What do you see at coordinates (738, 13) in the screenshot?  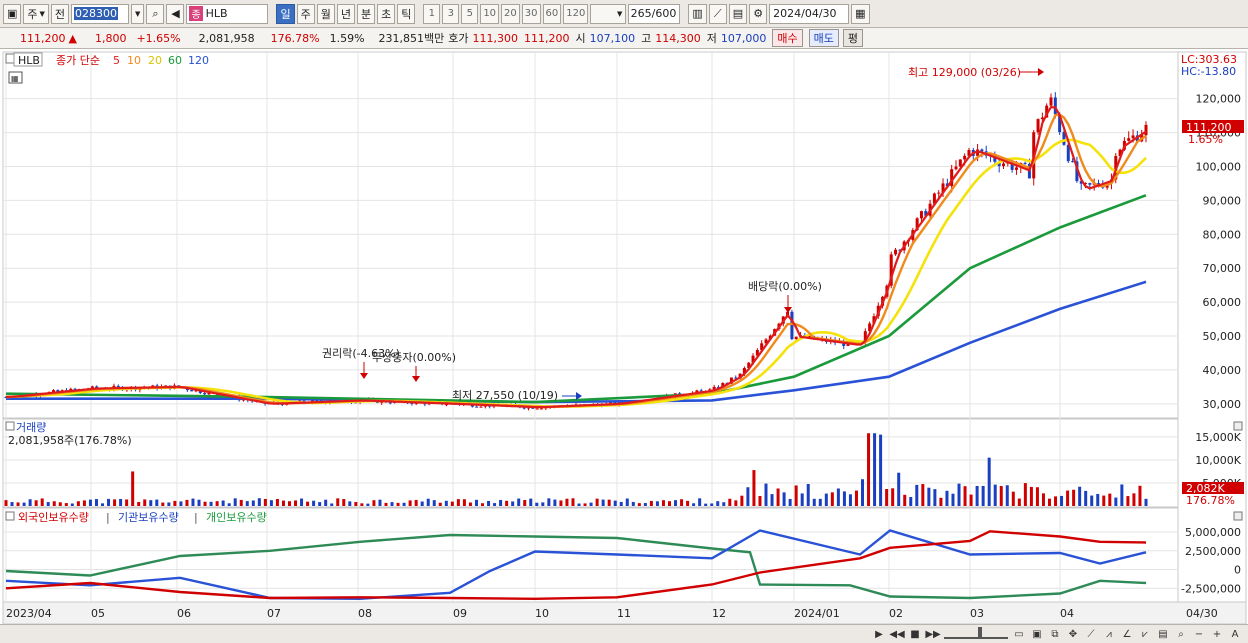 I see `save-icon: ▤` at bounding box center [738, 13].